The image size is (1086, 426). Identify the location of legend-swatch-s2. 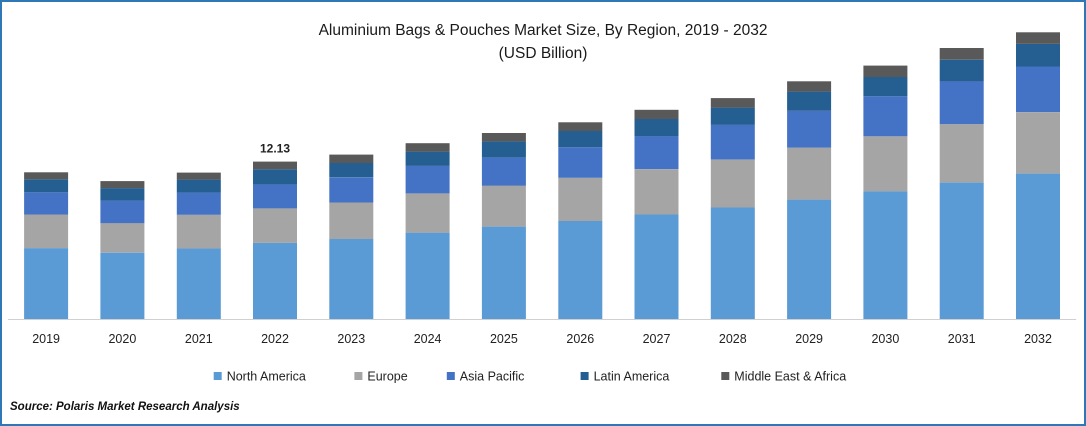
(450, 376).